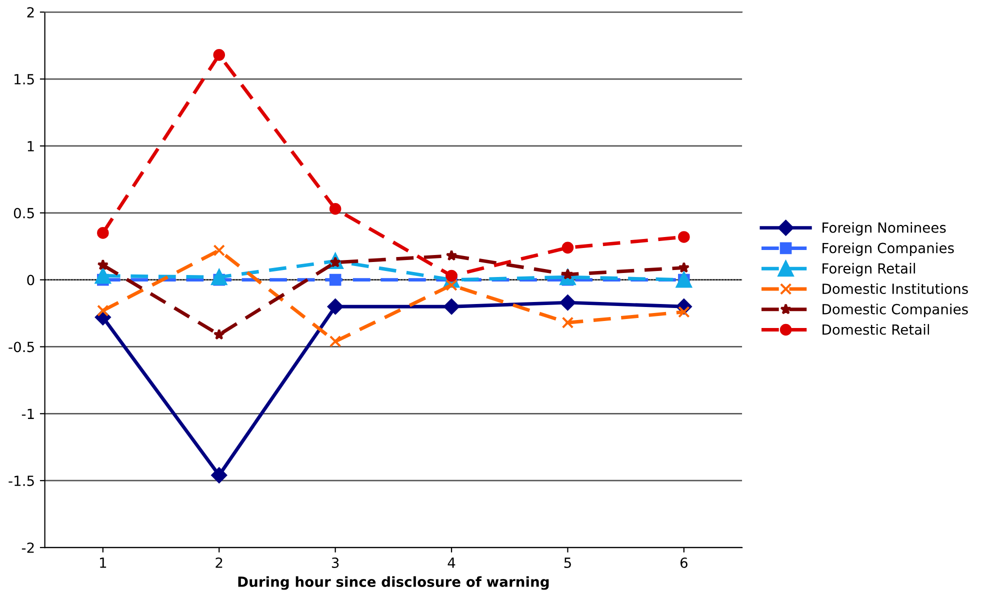  What do you see at coordinates (452, 563) in the screenshot?
I see `x-tick-label: 4` at bounding box center [452, 563].